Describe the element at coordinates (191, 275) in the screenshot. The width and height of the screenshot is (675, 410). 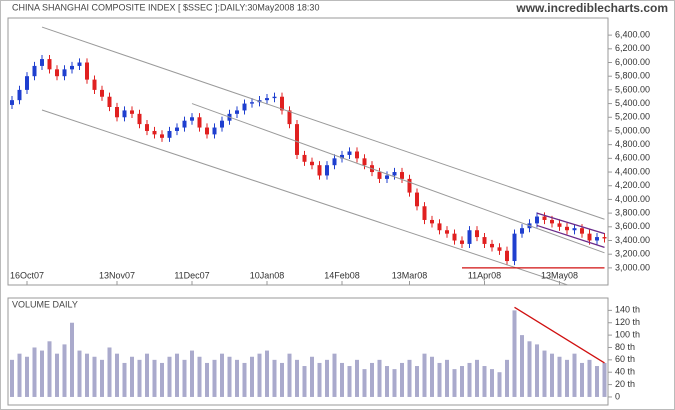
I see `x-tick-label: 11Dec07` at that location.